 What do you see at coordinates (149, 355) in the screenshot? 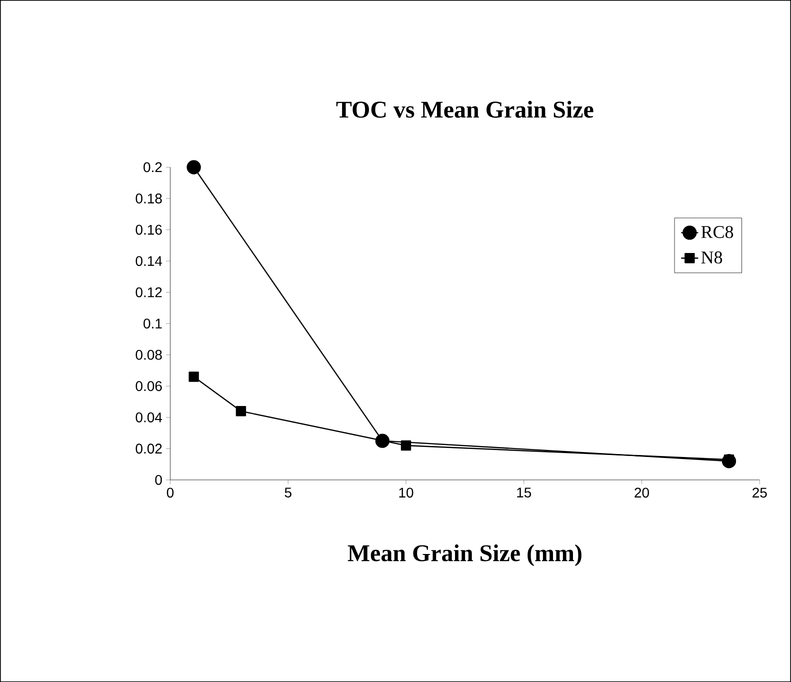
I see `y-tick-label: 0.08` at bounding box center [149, 355].